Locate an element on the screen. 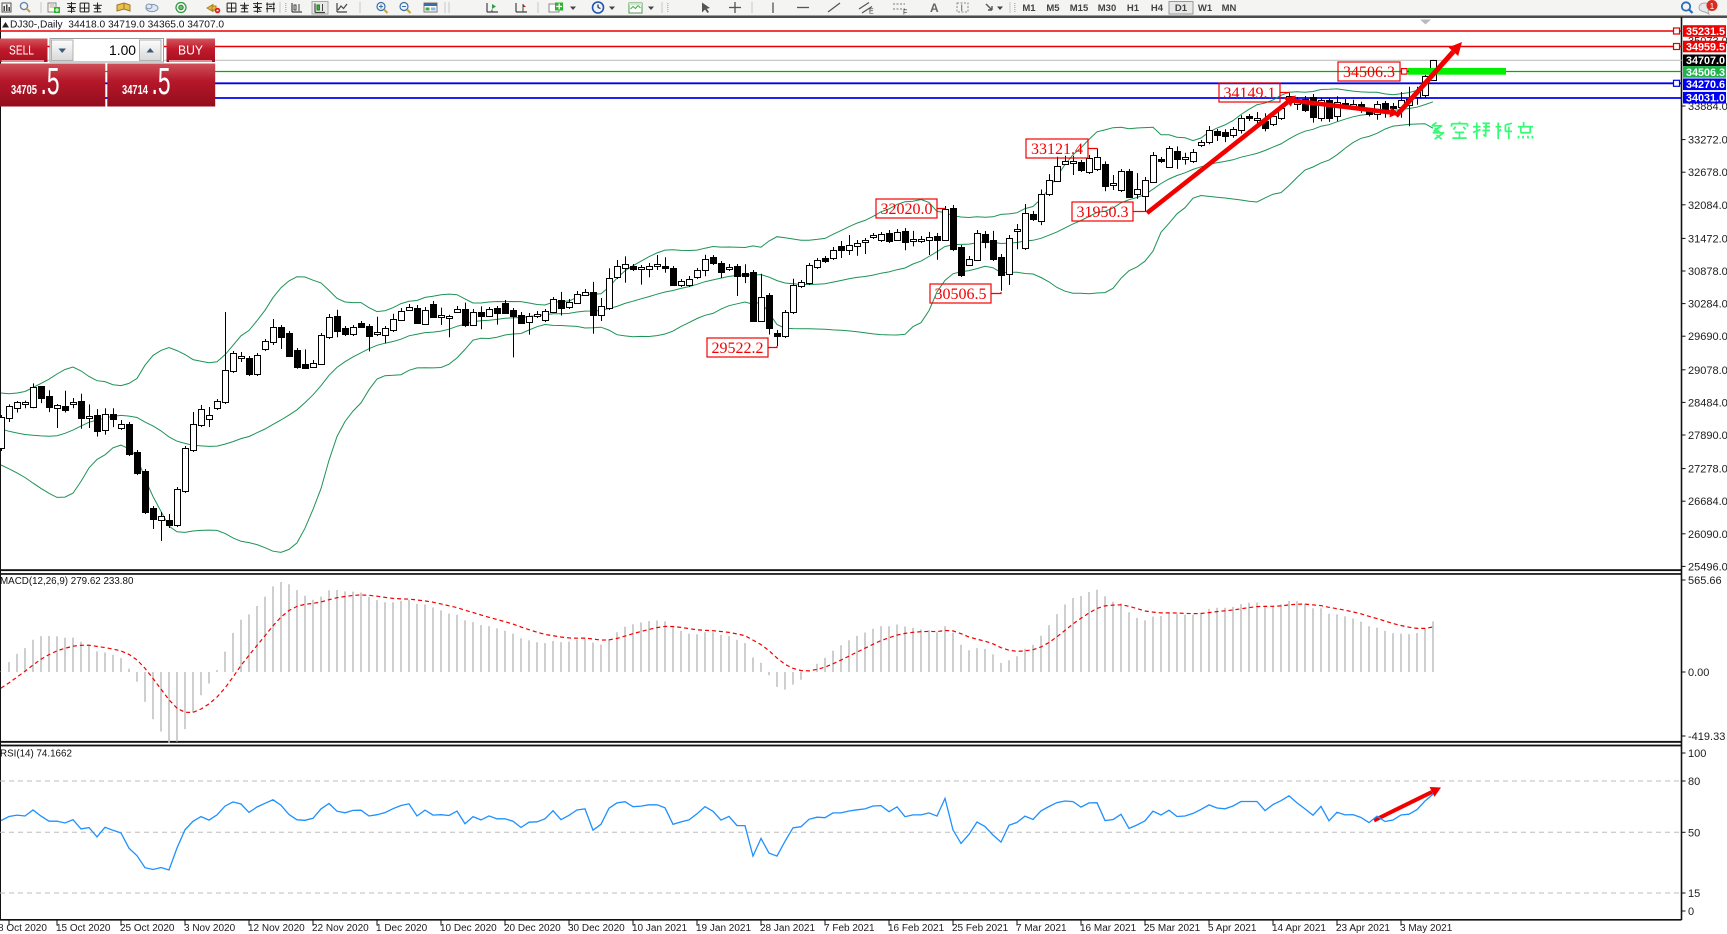 This screenshot has height=934, width=1727. svg-text: M5 is located at coordinates (1053, 8).